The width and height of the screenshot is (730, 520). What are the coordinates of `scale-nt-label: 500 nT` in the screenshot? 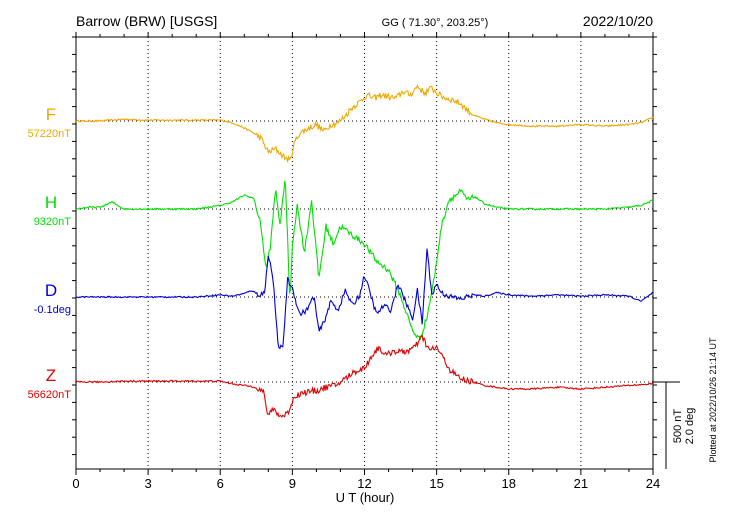 It's located at (678, 426).